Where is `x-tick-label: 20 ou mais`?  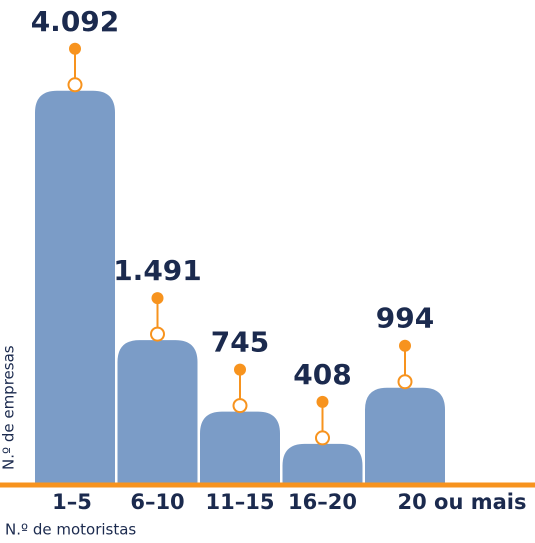 x-tick-label: 20 ou mais is located at coordinates (462, 502).